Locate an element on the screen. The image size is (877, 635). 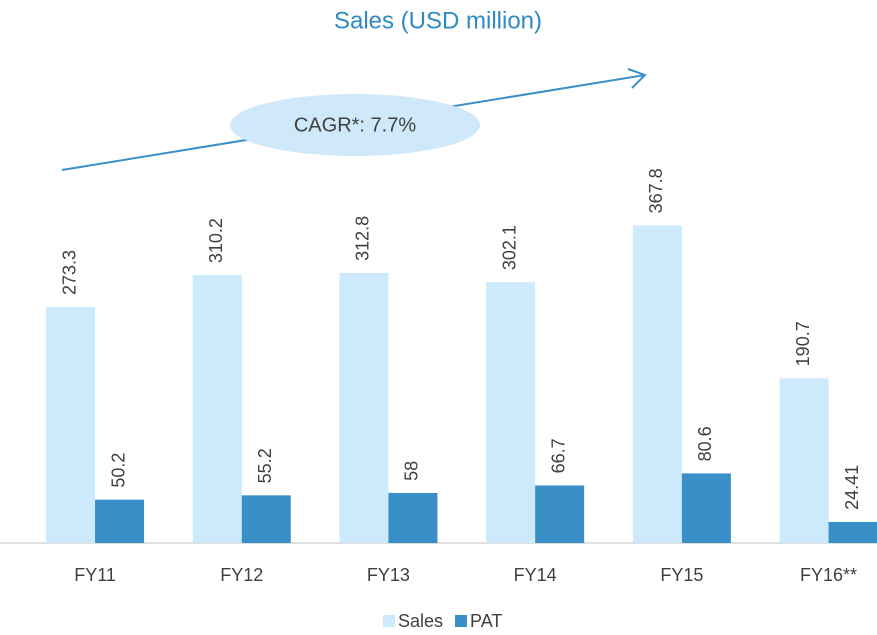
x-tick-label: FY11 is located at coordinates (95, 575).